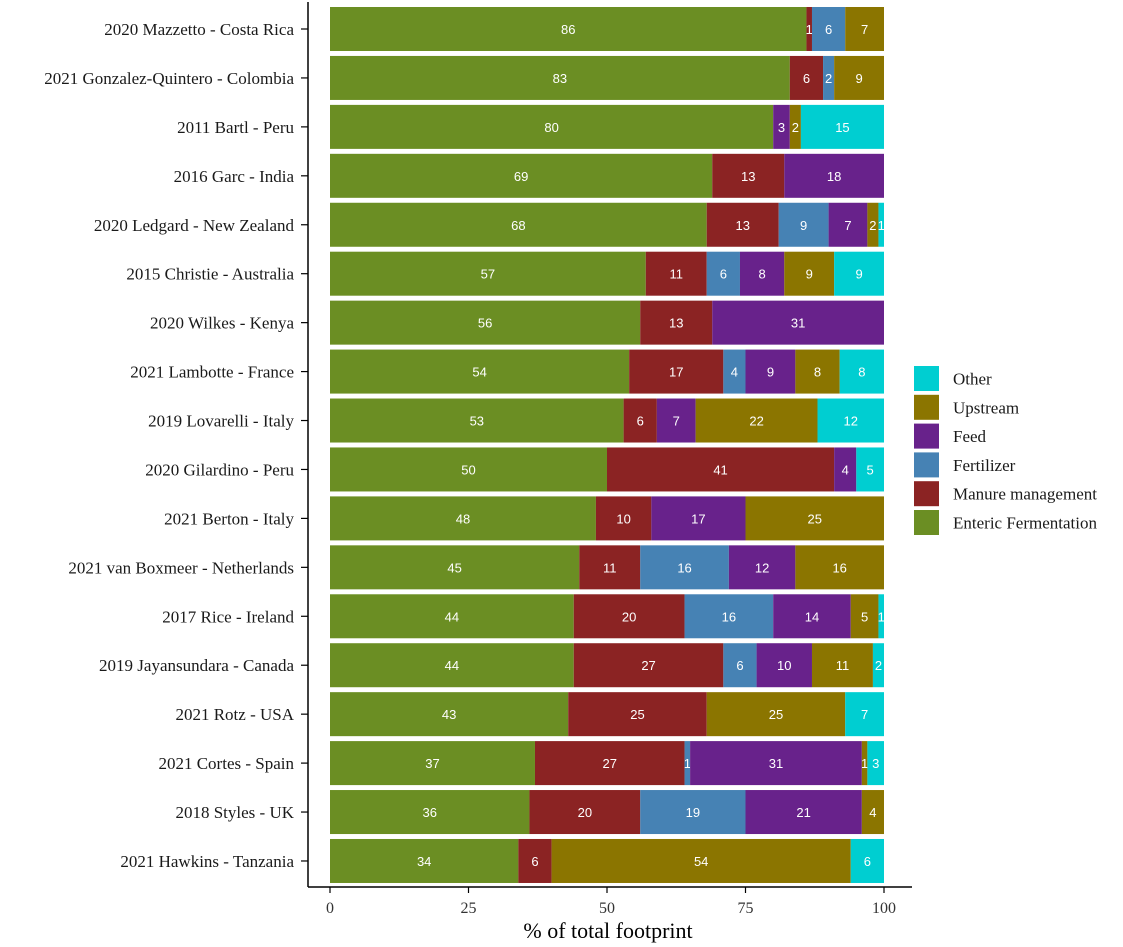 This screenshot has width=1123, height=947. What do you see at coordinates (1025, 523) in the screenshot?
I see `legend-label-enteric-fermentation: Enteric Fermentation` at bounding box center [1025, 523].